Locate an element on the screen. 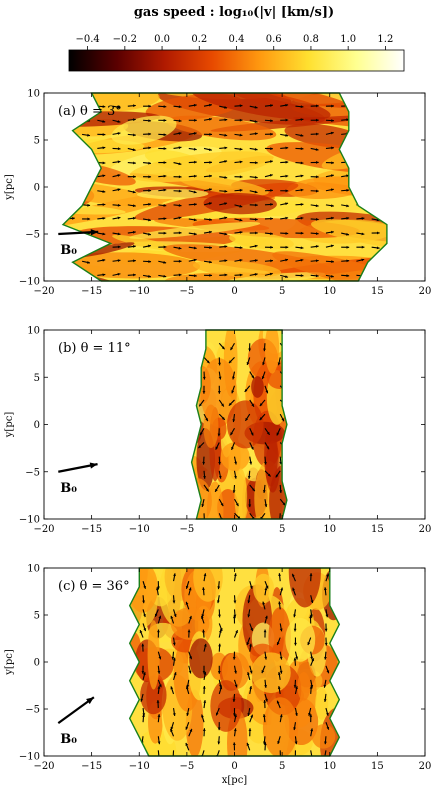  field-arrow-head is located at coordinates (93, 465).